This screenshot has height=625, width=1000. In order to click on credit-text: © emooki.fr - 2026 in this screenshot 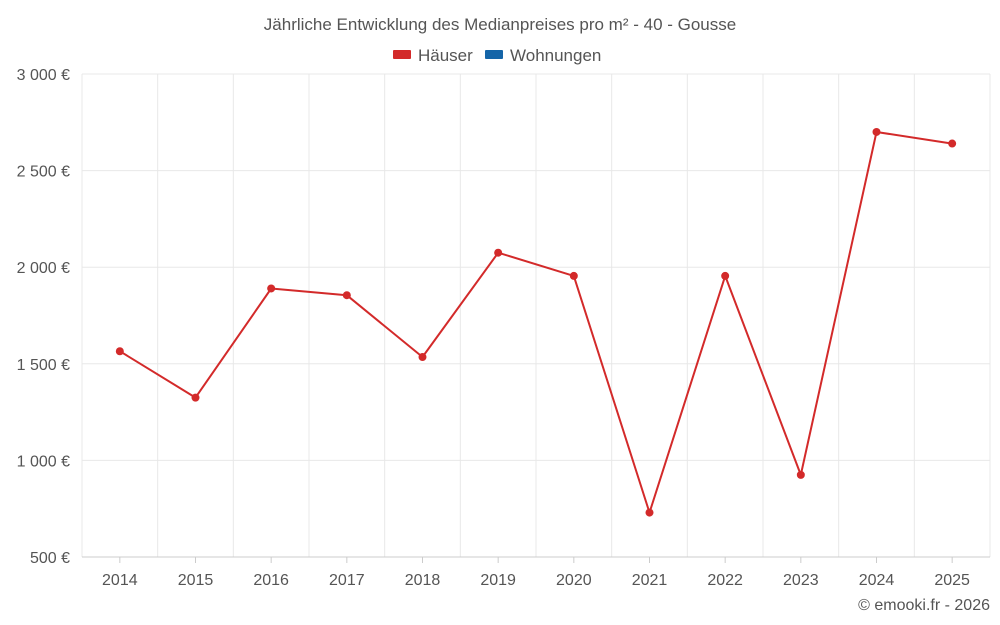, I will do `click(924, 605)`.